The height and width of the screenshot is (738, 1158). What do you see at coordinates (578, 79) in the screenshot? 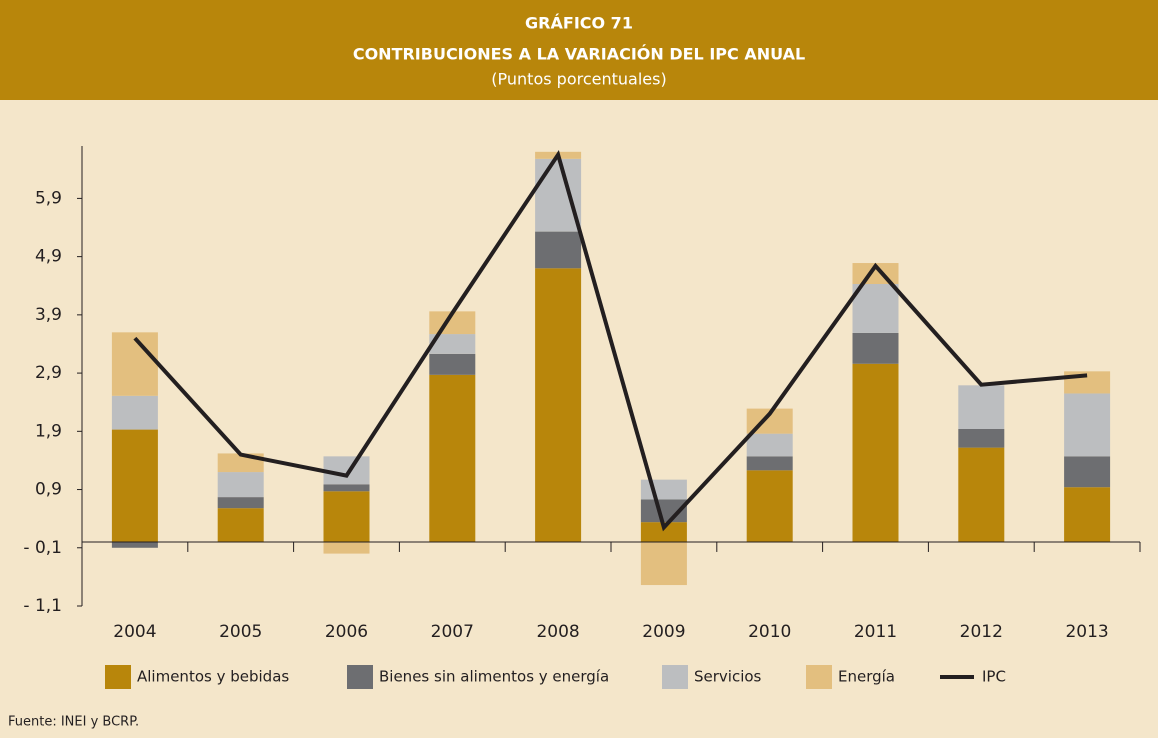
I see `unit-label: (Puntos porcentuales)` at bounding box center [578, 79].